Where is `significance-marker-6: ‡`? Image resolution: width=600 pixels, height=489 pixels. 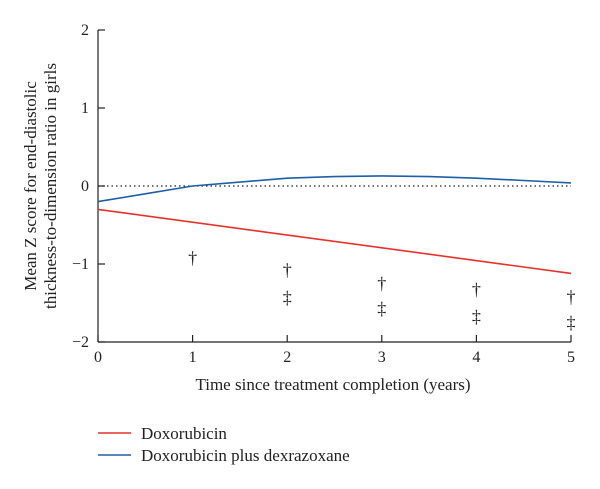 significance-marker-6: ‡ is located at coordinates (476, 316).